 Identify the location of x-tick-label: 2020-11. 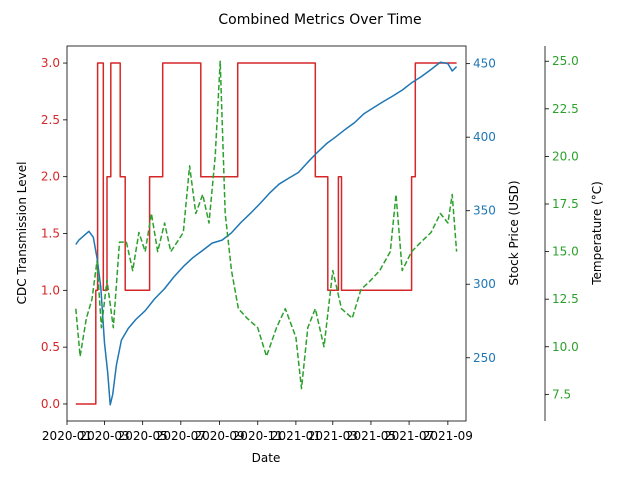
(258, 436).